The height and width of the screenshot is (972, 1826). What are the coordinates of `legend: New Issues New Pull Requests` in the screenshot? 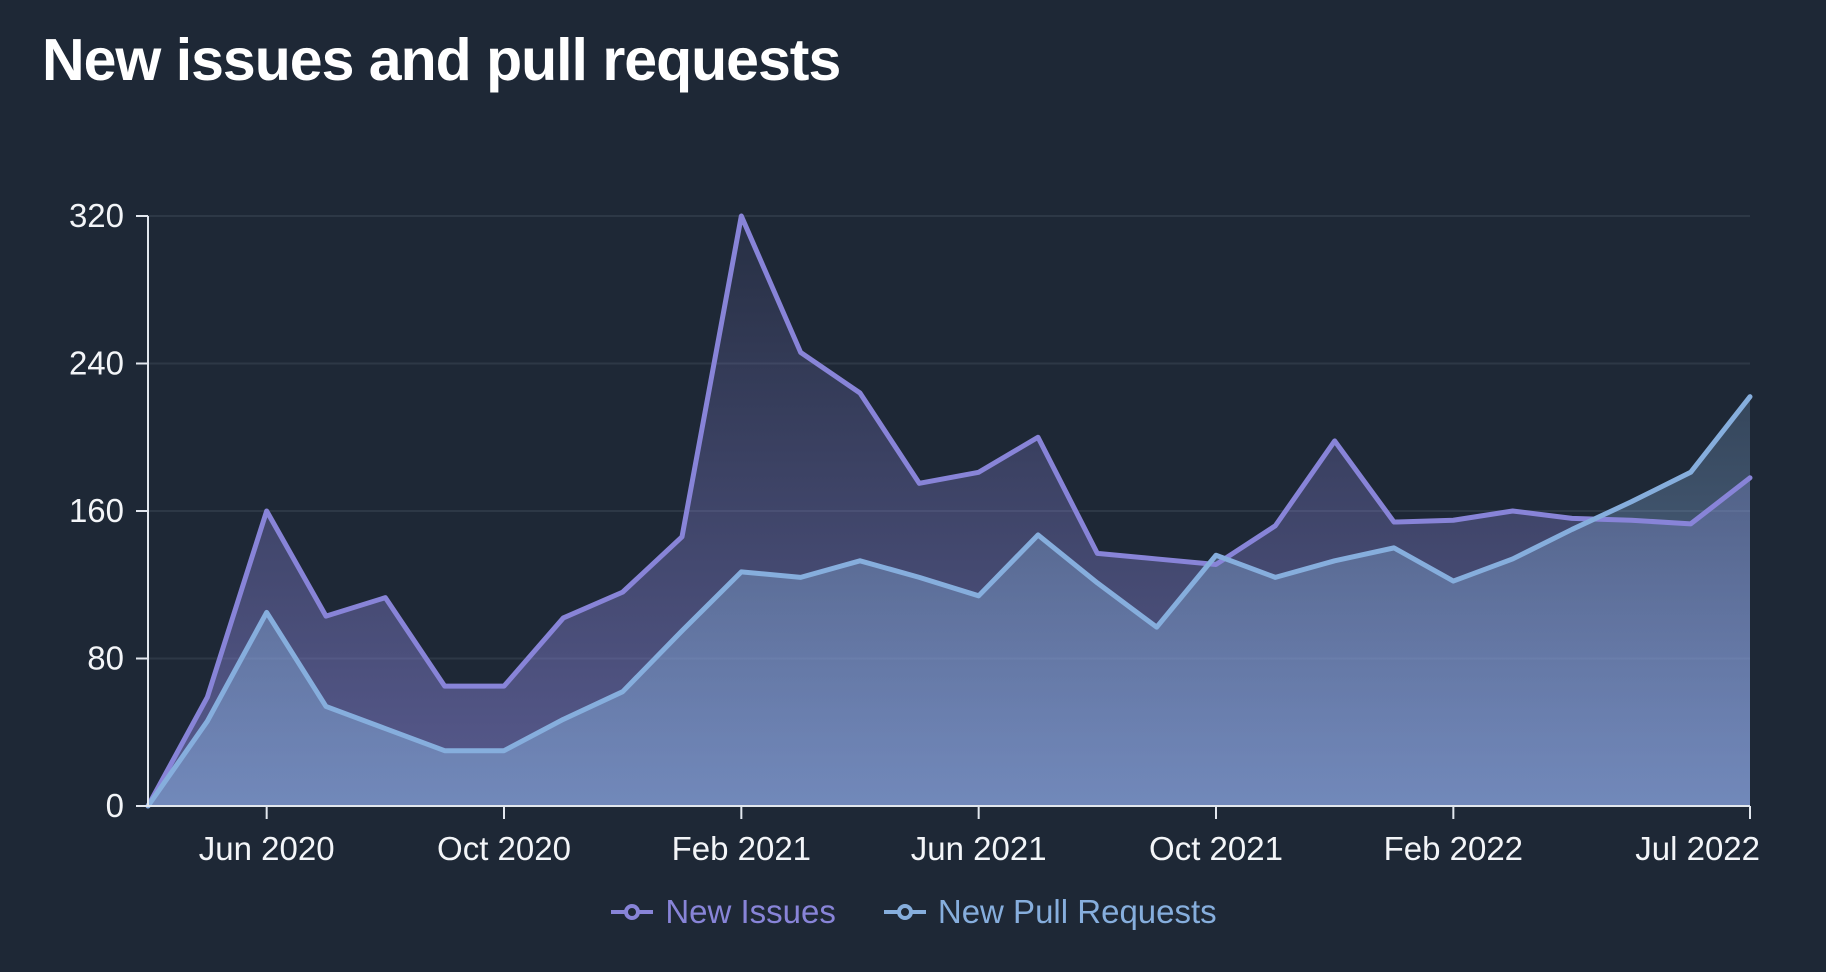 It's located at (913, 912).